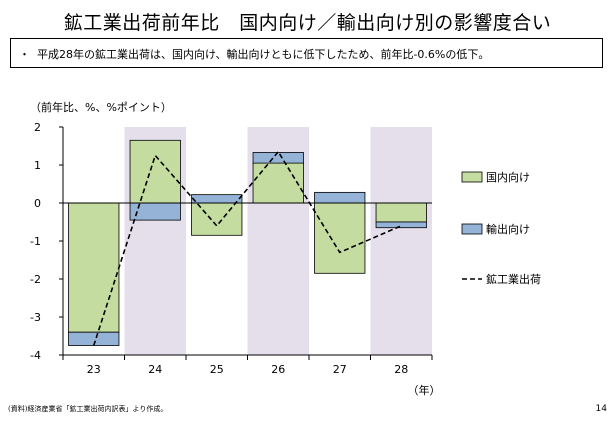 The image size is (615, 426). I want to click on y-tick-label: -2, so click(35, 279).